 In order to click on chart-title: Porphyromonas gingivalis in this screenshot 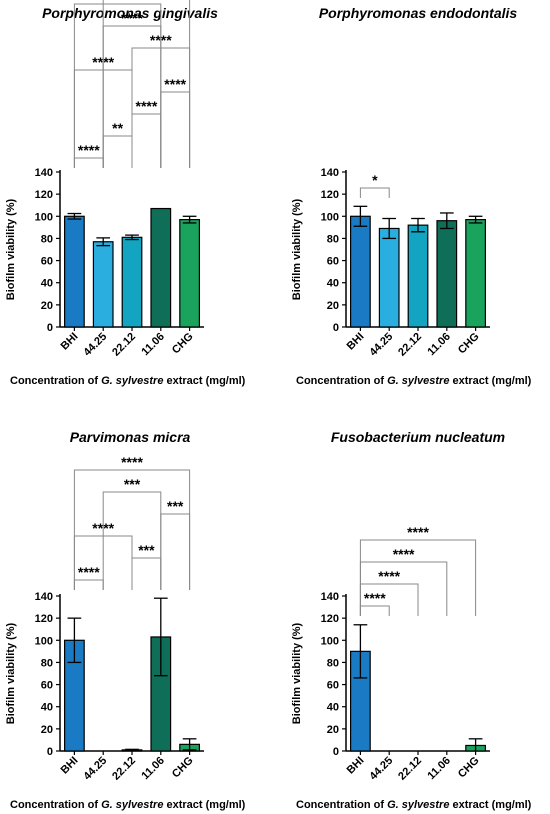, I will do `click(130, 13)`.